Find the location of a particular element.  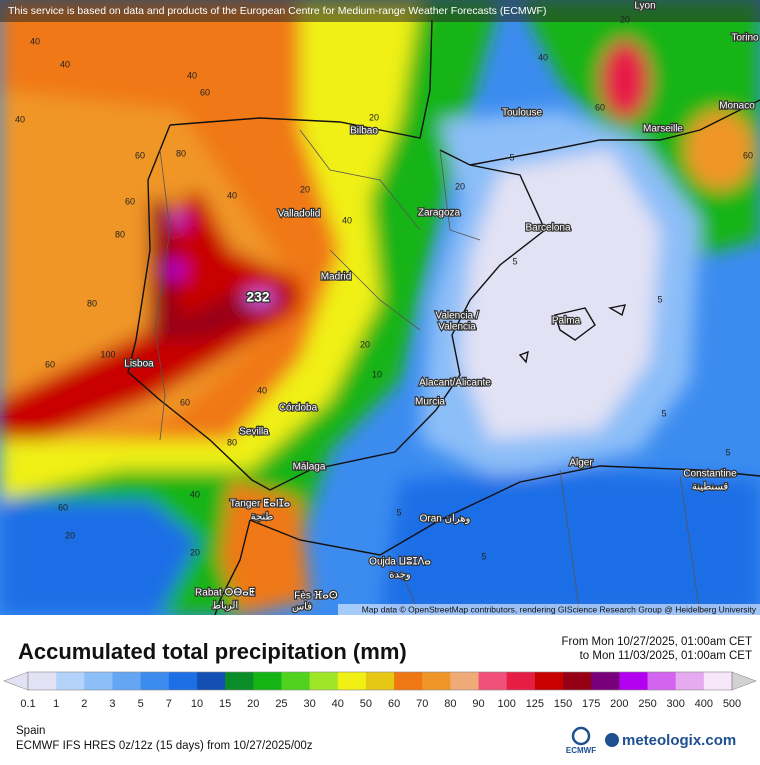

colorbar-tick-label: 80 is located at coordinates (450, 704).